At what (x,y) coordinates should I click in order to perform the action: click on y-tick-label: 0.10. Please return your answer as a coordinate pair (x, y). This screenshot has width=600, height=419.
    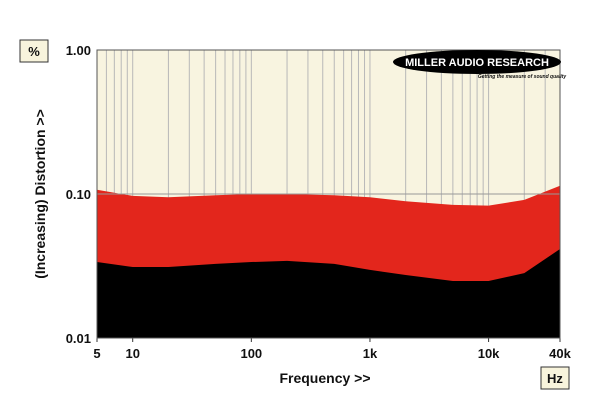
    Looking at the image, I should click on (78, 194).